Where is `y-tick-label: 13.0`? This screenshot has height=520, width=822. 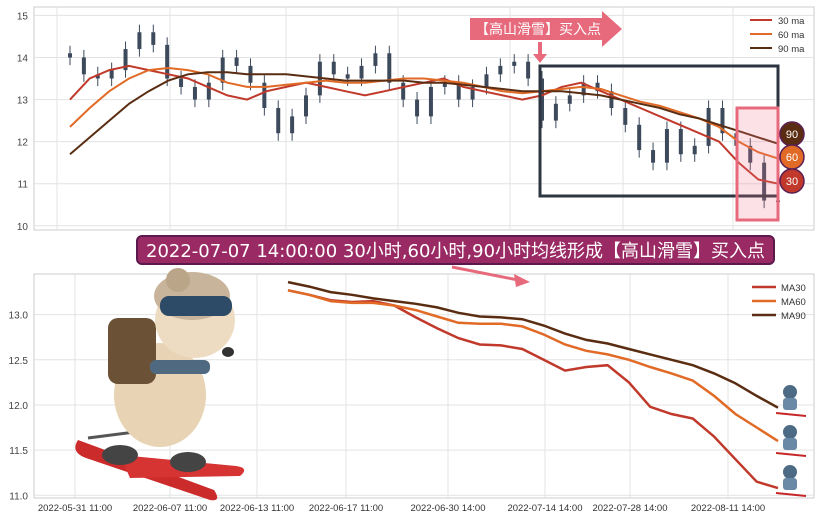 y-tick-label: 13.0 is located at coordinates (19, 316).